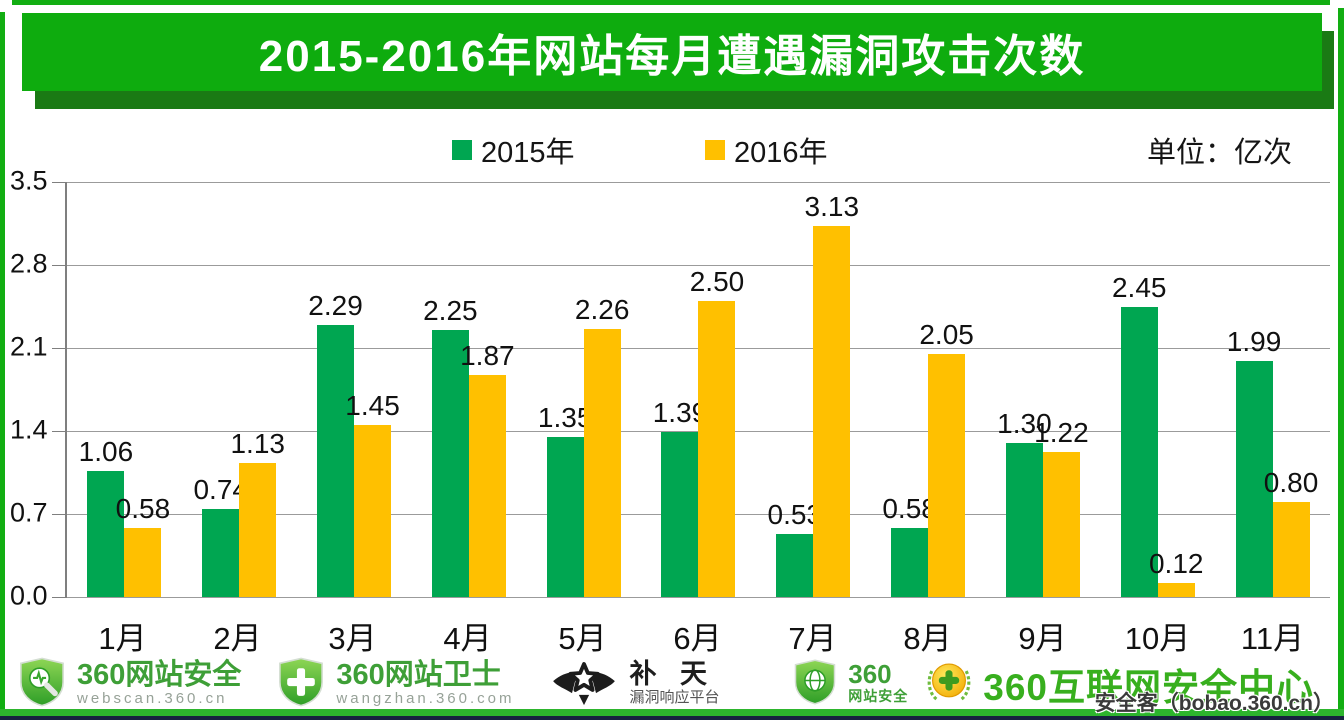 The width and height of the screenshot is (1344, 720). Describe the element at coordinates (220, 490) in the screenshot. I see `bar-value-label: 0.74` at that location.